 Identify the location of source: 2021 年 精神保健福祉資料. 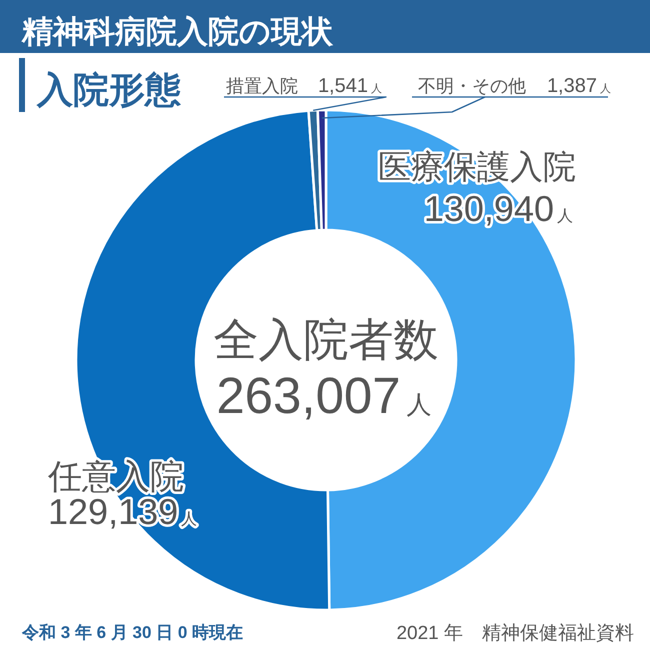
(515, 633).